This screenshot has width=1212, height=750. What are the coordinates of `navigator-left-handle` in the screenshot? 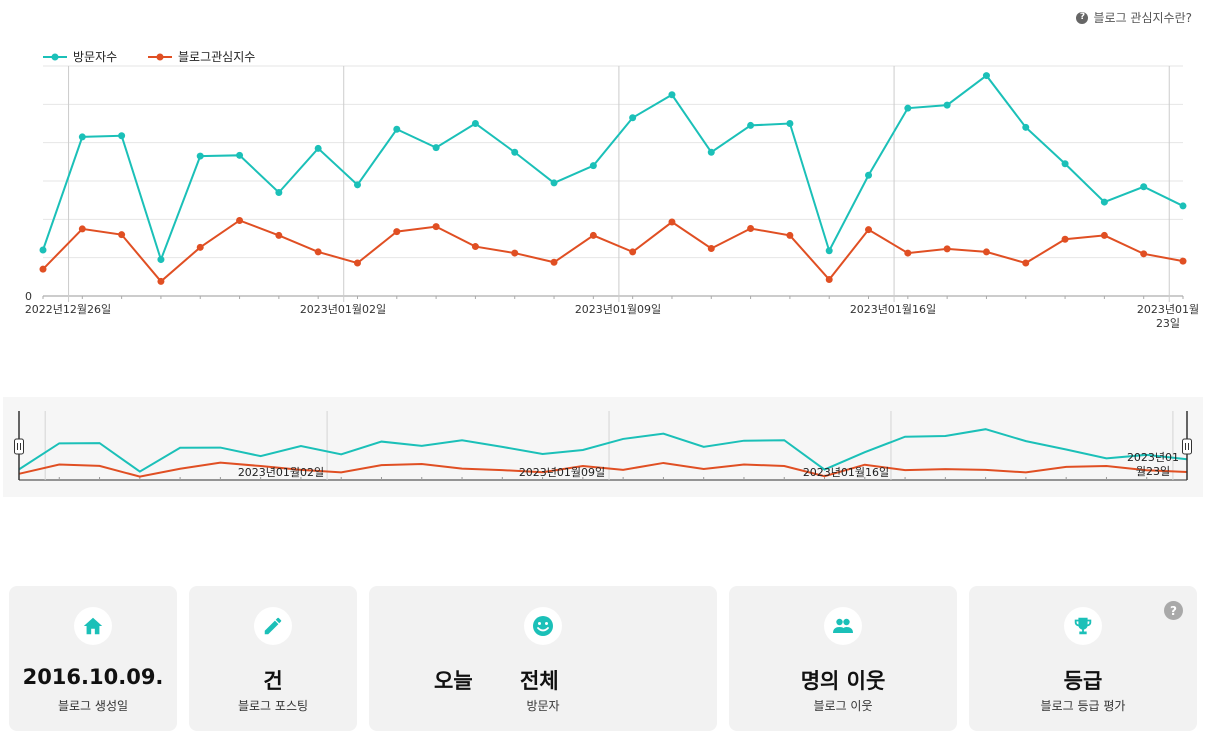 It's located at (19, 445).